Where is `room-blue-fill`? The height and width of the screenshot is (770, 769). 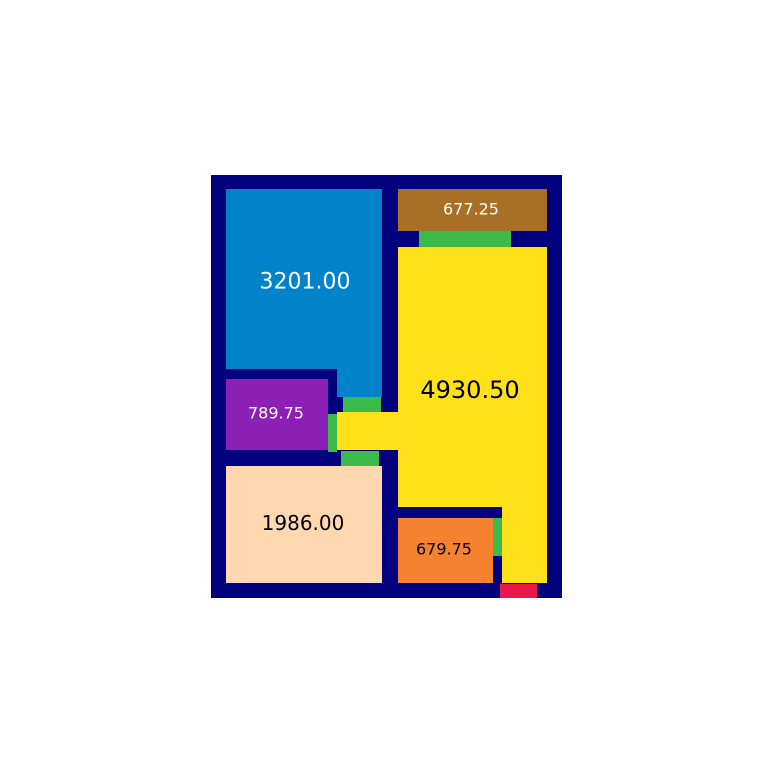 room-blue-fill is located at coordinates (304, 279).